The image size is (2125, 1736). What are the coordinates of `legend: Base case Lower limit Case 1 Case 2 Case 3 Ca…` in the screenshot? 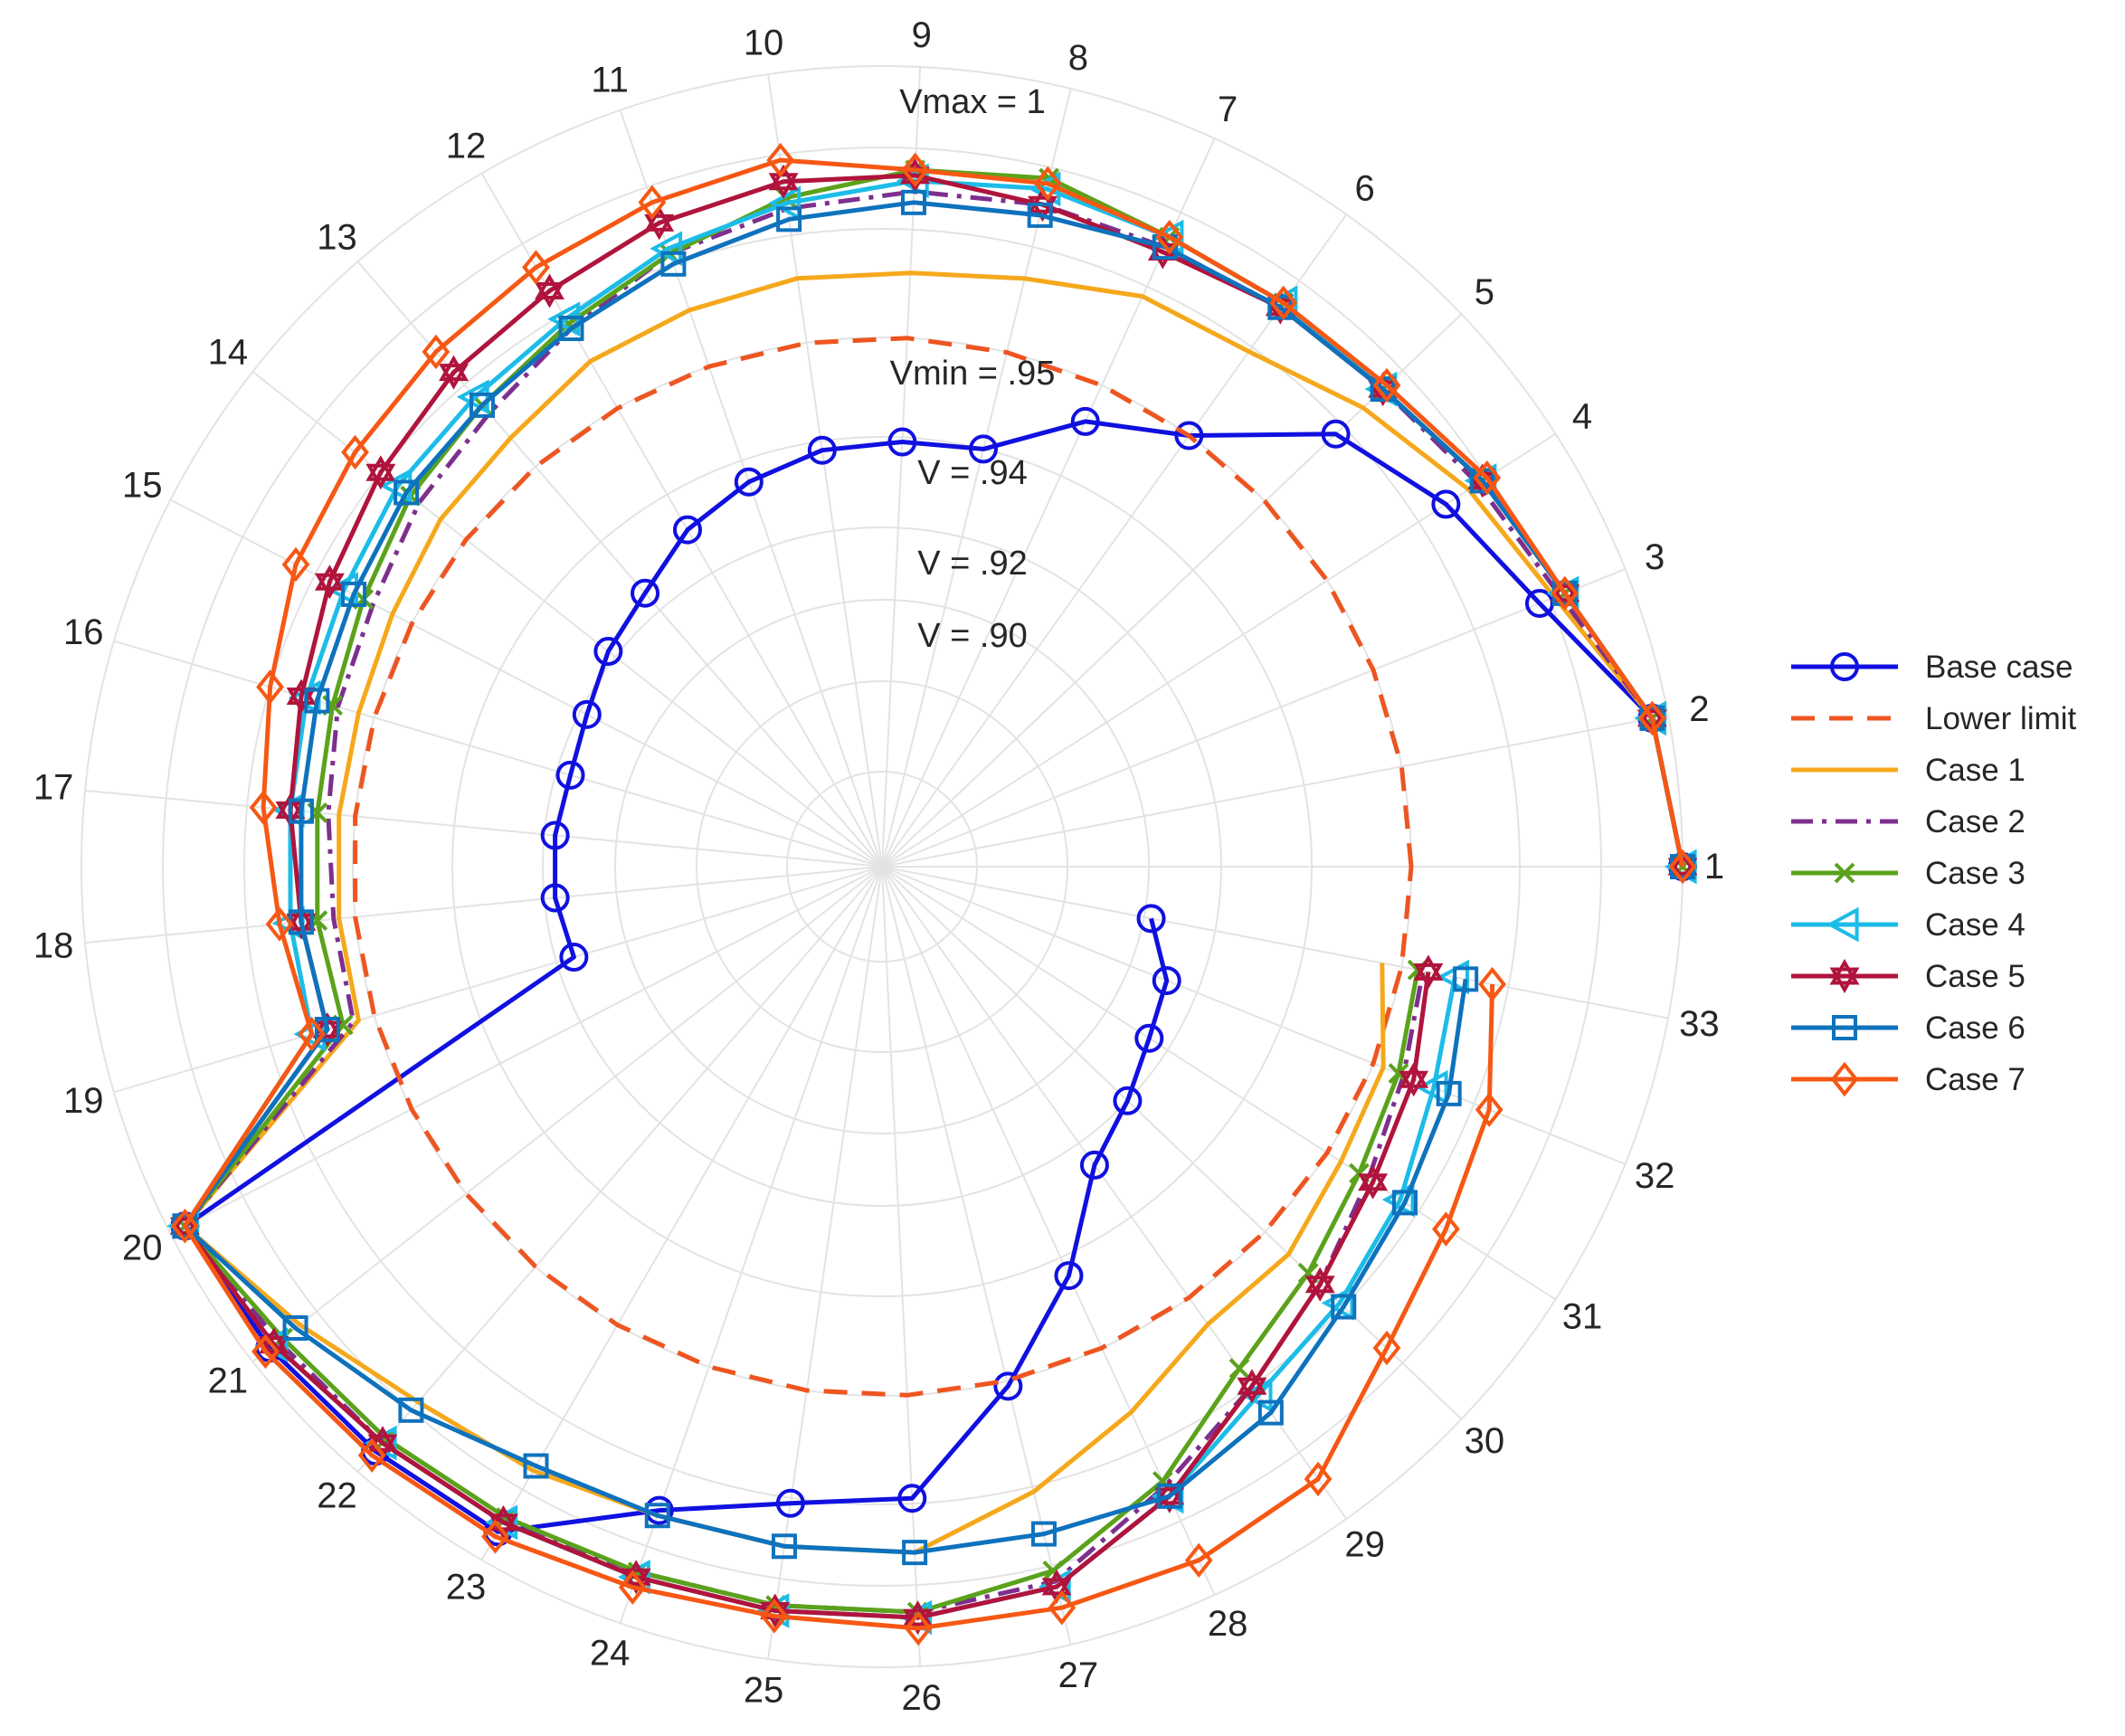 It's located at (1934, 873).